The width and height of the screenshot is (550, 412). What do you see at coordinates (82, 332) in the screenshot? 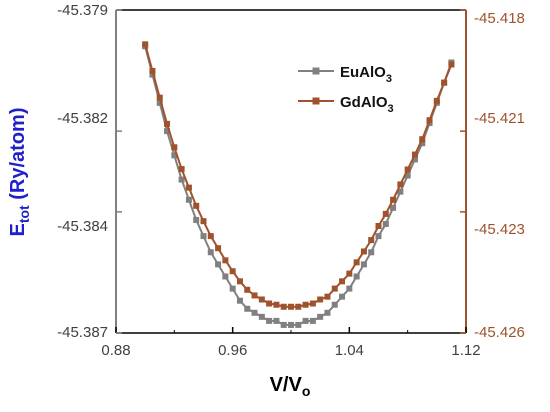
I see `y-left-tick-label: -45.387` at bounding box center [82, 332].